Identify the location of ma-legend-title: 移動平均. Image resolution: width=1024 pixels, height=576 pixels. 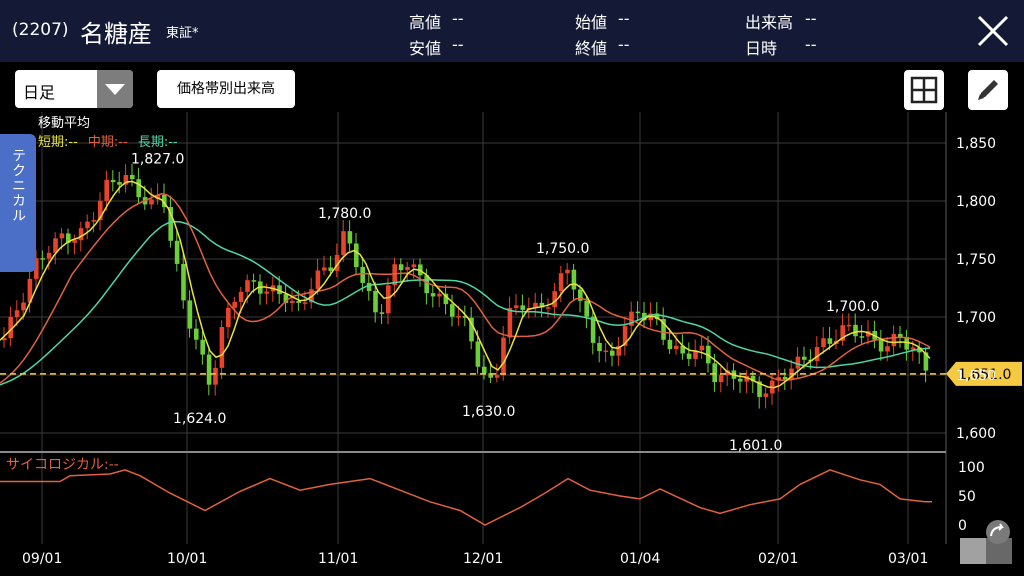
(64, 123).